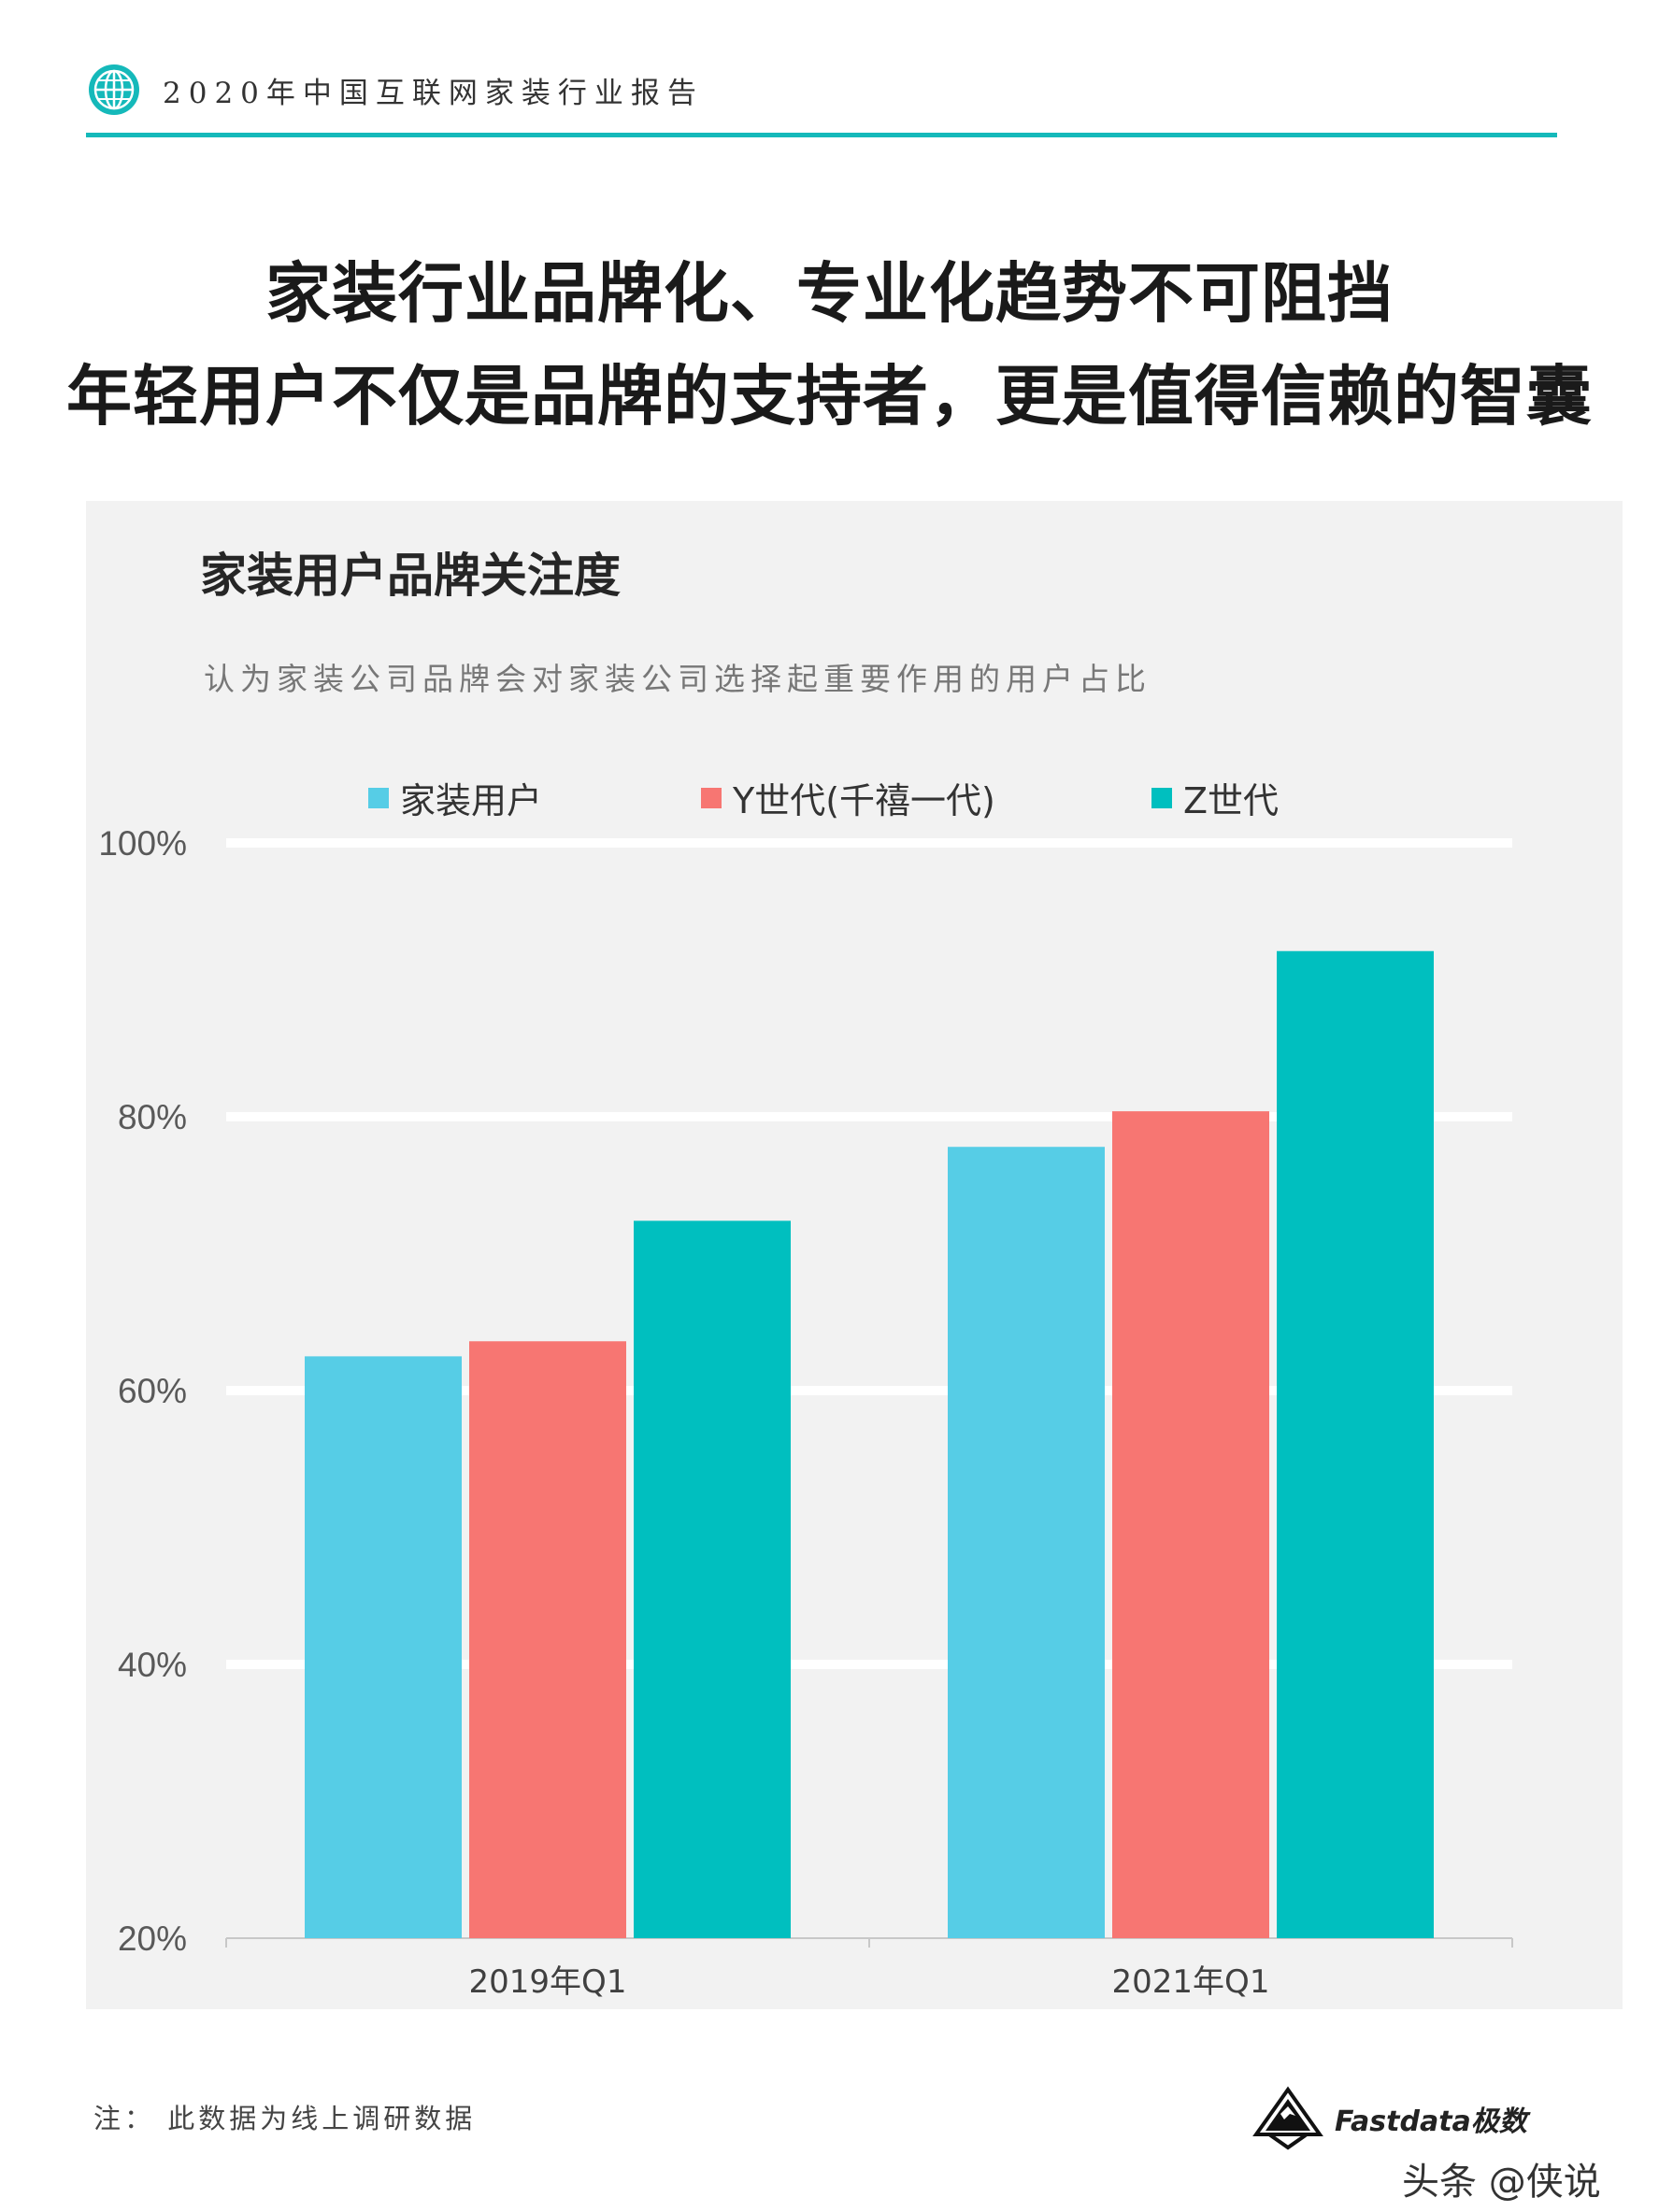 This screenshot has width=1659, height=2212. What do you see at coordinates (152, 1117) in the screenshot?
I see `y-tick-label: 80%` at bounding box center [152, 1117].